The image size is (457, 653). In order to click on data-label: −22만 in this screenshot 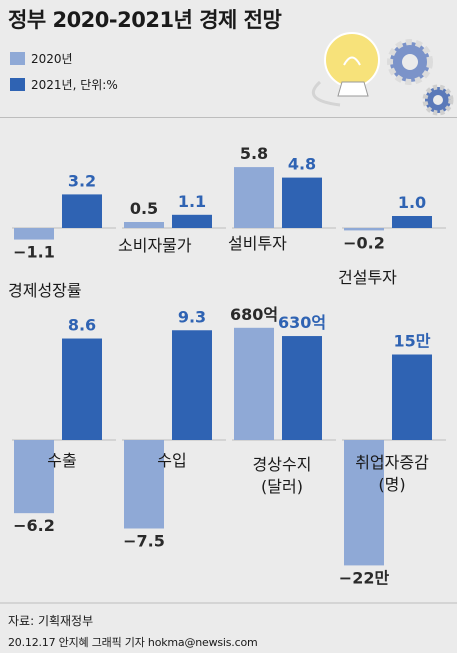, I will do `click(364, 577)`.